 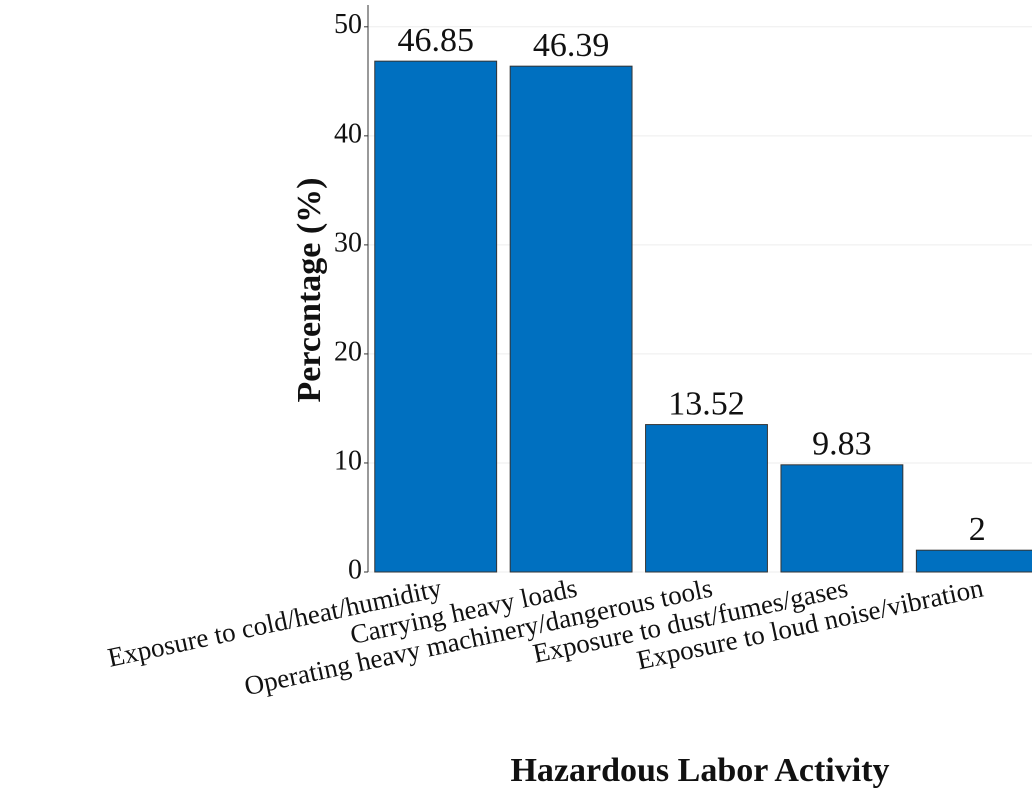 What do you see at coordinates (348, 460) in the screenshot?
I see `y-tick-label: 10` at bounding box center [348, 460].